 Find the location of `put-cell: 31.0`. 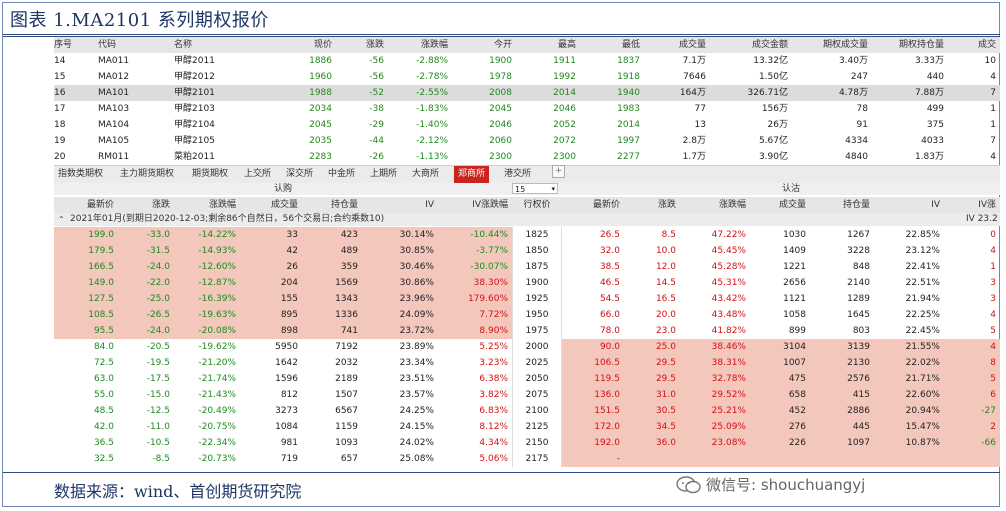

put-cell: 31.0 is located at coordinates (665, 395).